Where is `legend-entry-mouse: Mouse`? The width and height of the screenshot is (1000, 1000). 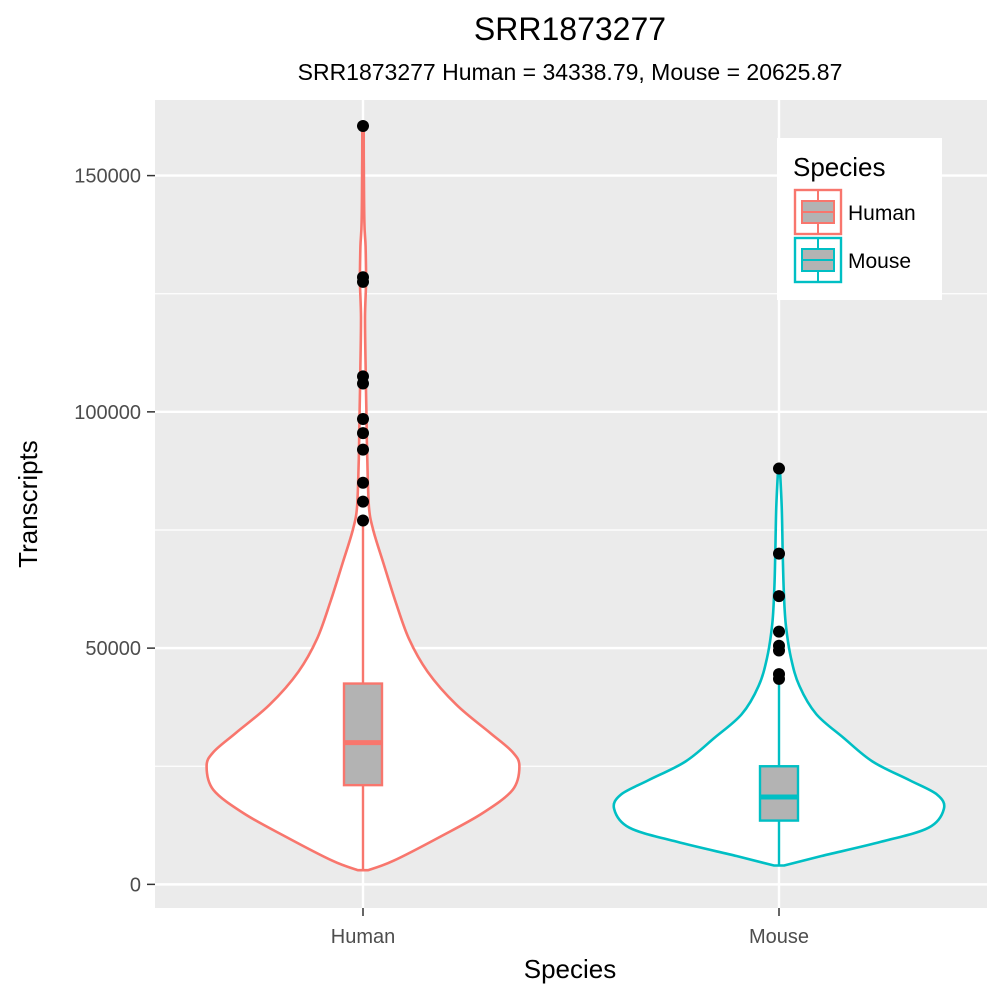
legend-entry-mouse: Mouse is located at coordinates (852, 260).